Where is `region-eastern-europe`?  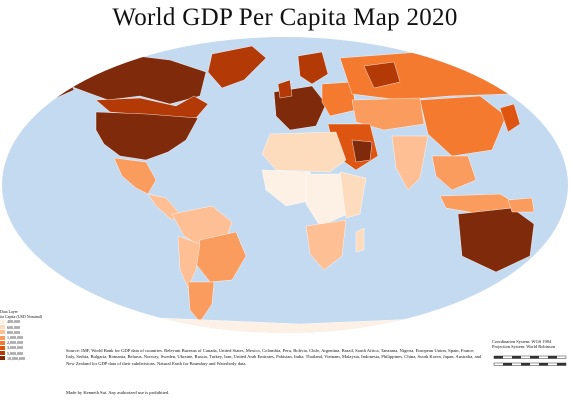
region-eastern-europe is located at coordinates (339, 99).